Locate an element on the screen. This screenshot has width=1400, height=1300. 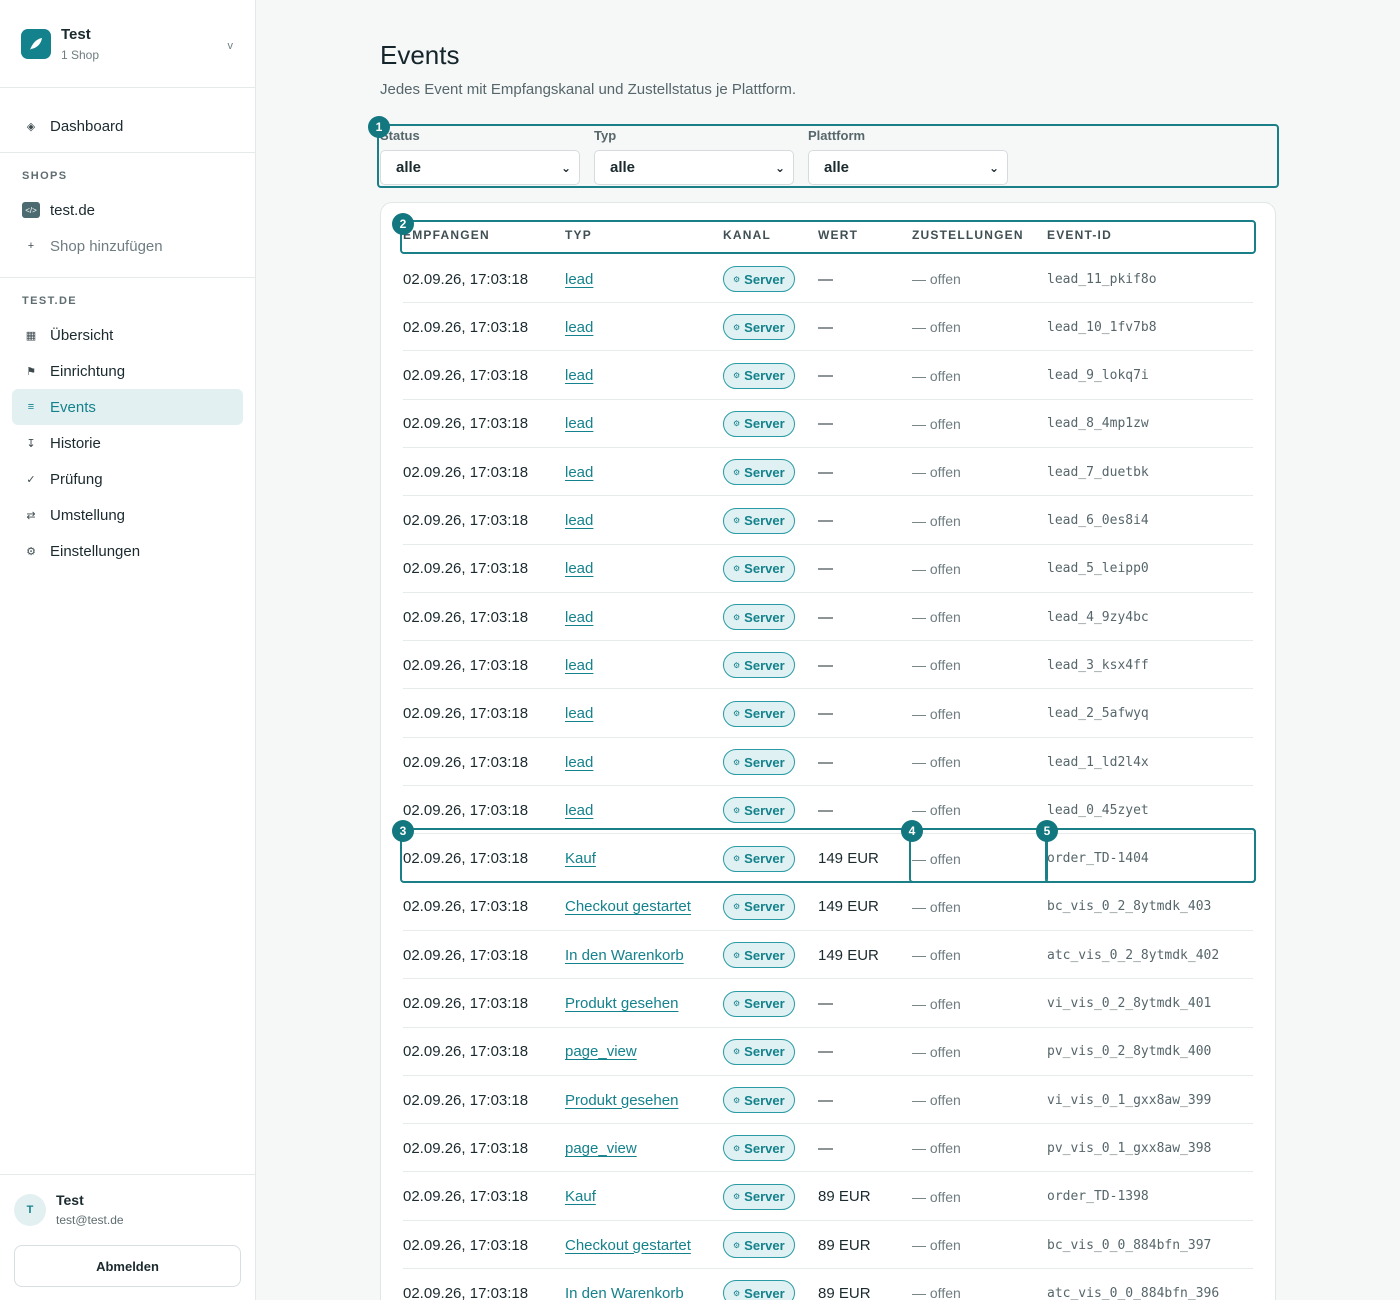
platform-filter-select: alle ⌄ is located at coordinates (908, 167).